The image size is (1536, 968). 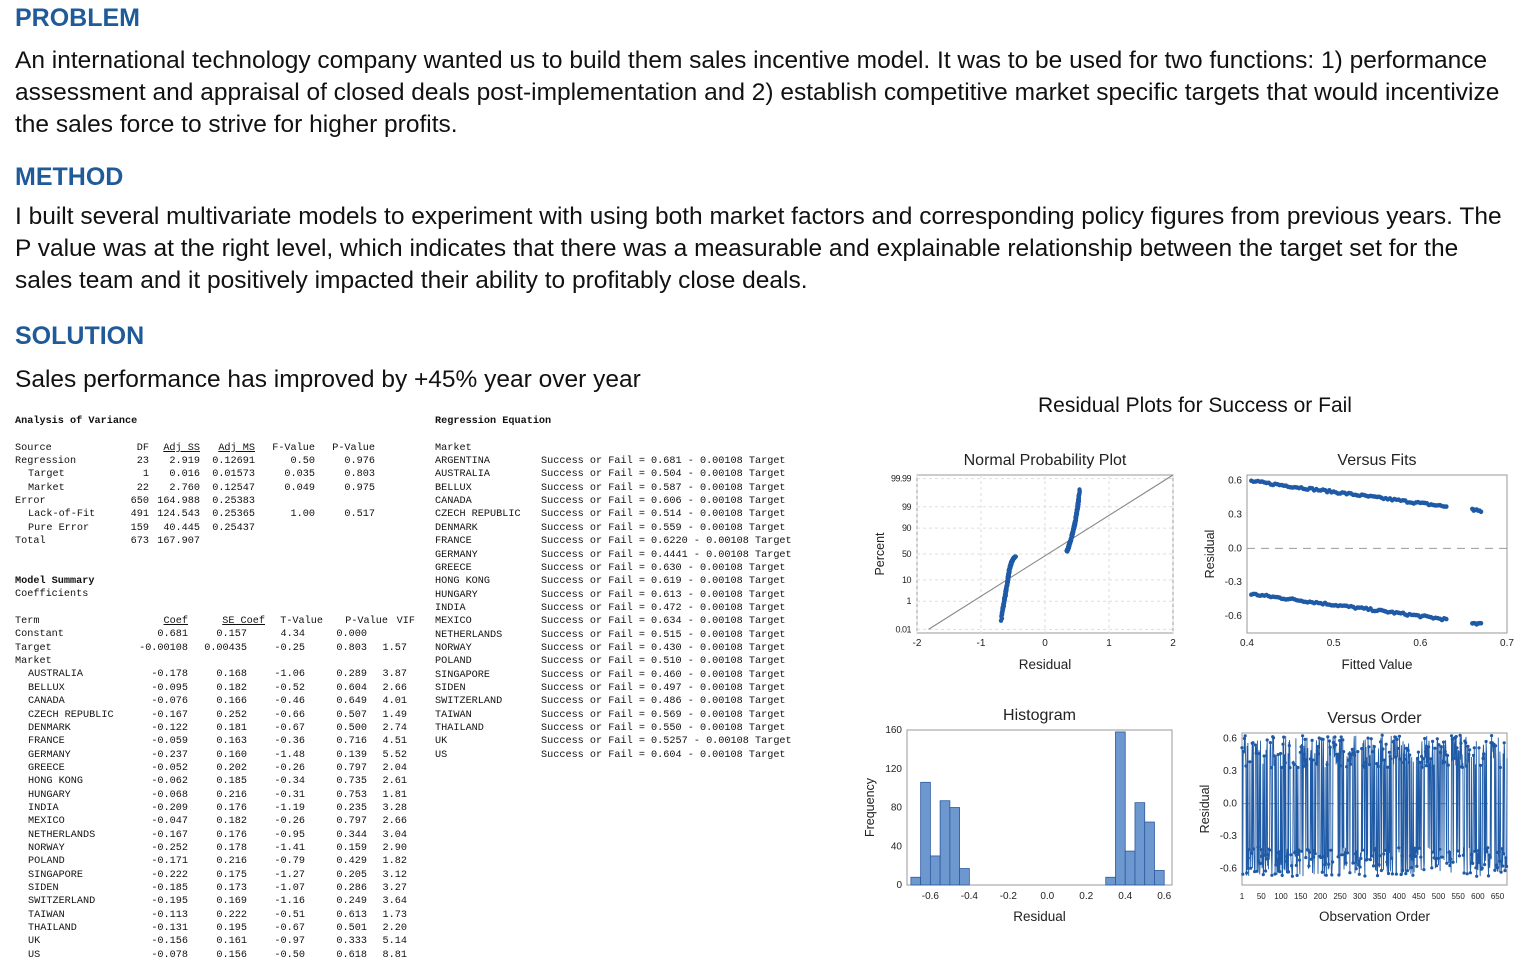 I want to click on coef-vif: 3.28, so click(x=394, y=808).